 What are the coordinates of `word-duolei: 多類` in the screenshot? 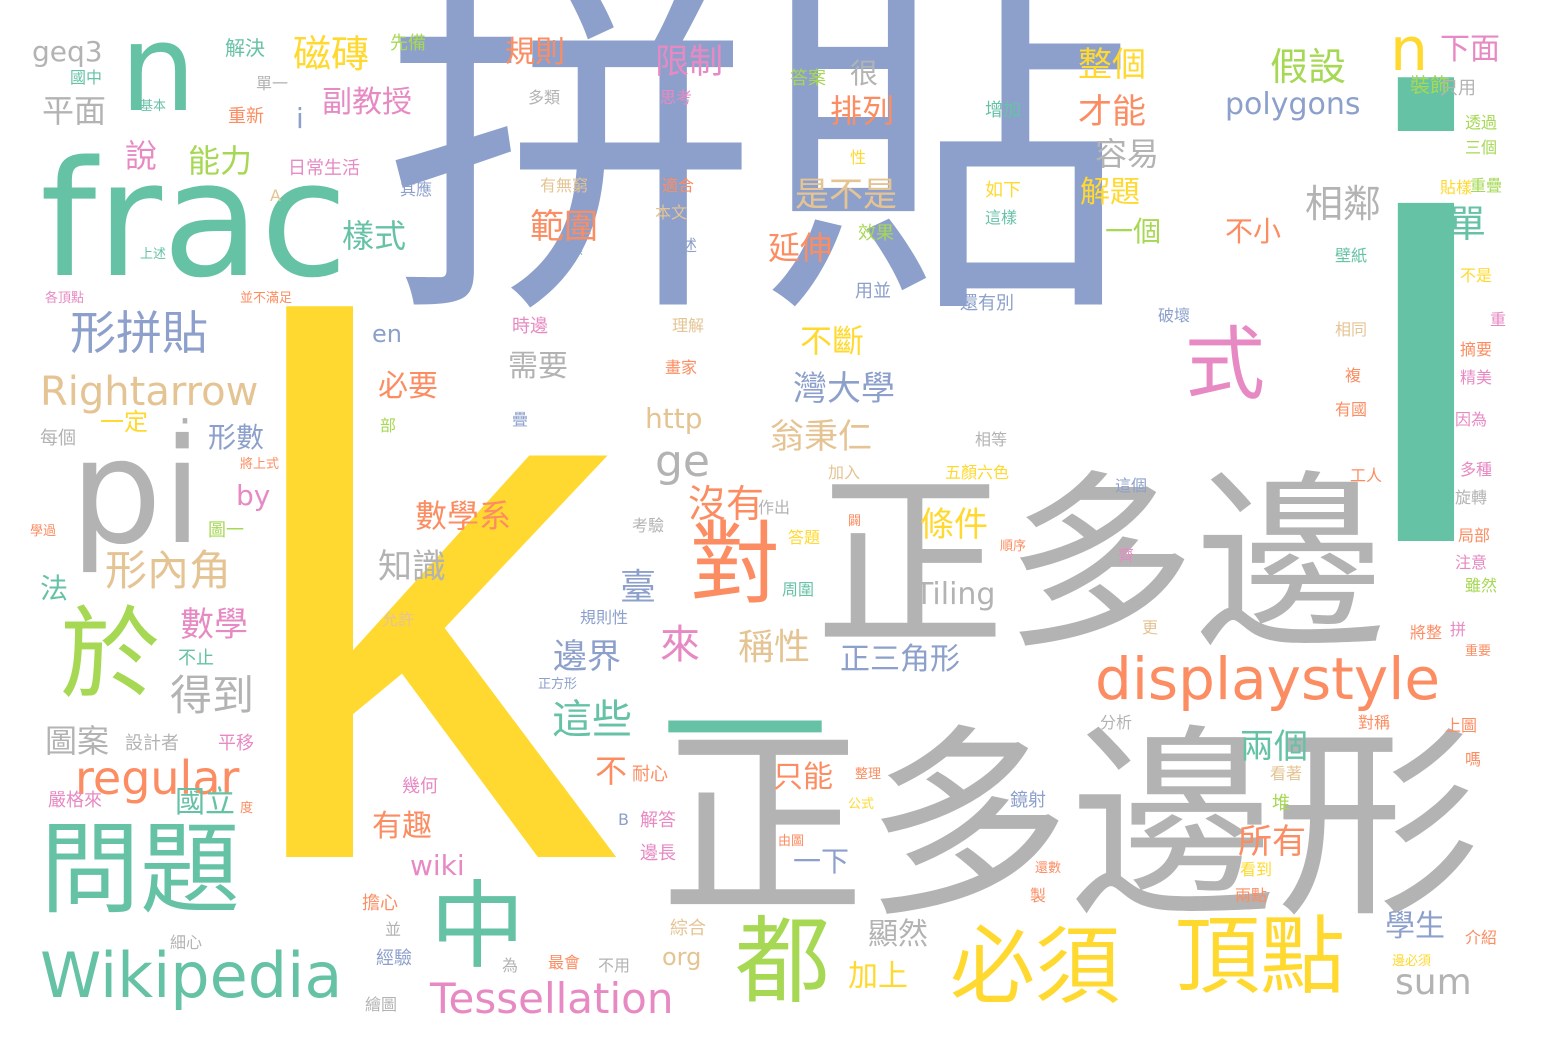 It's located at (544, 97).